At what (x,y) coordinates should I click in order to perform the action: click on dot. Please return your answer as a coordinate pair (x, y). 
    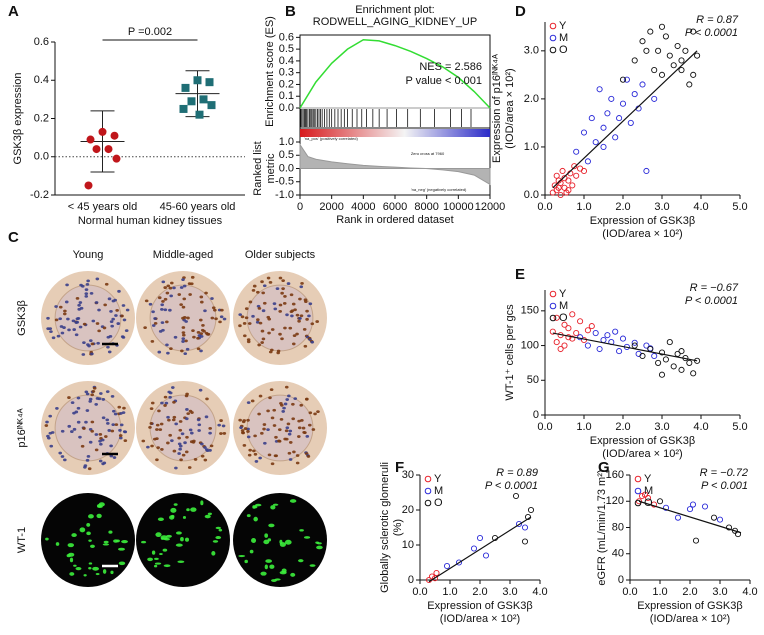
    Looking at the image, I should click on (102, 131).